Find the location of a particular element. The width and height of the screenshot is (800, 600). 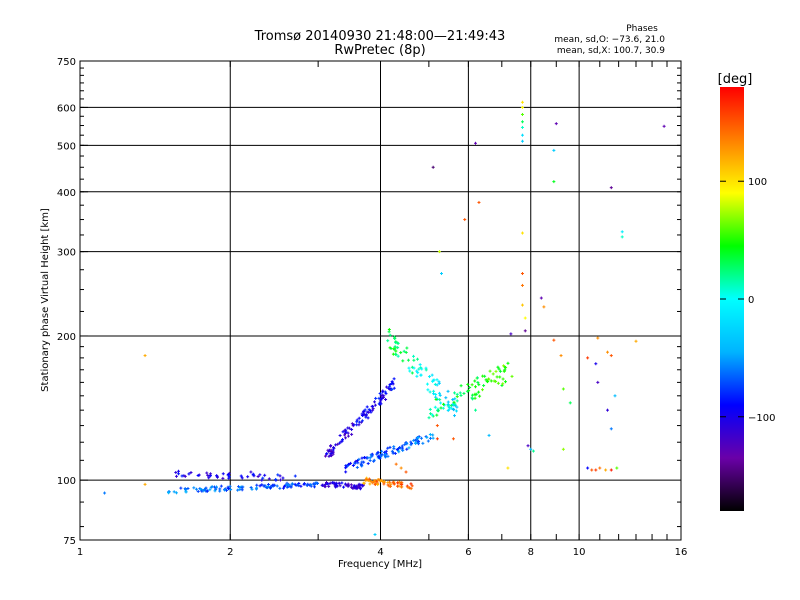

y-tick-label: 200 is located at coordinates (66, 337).